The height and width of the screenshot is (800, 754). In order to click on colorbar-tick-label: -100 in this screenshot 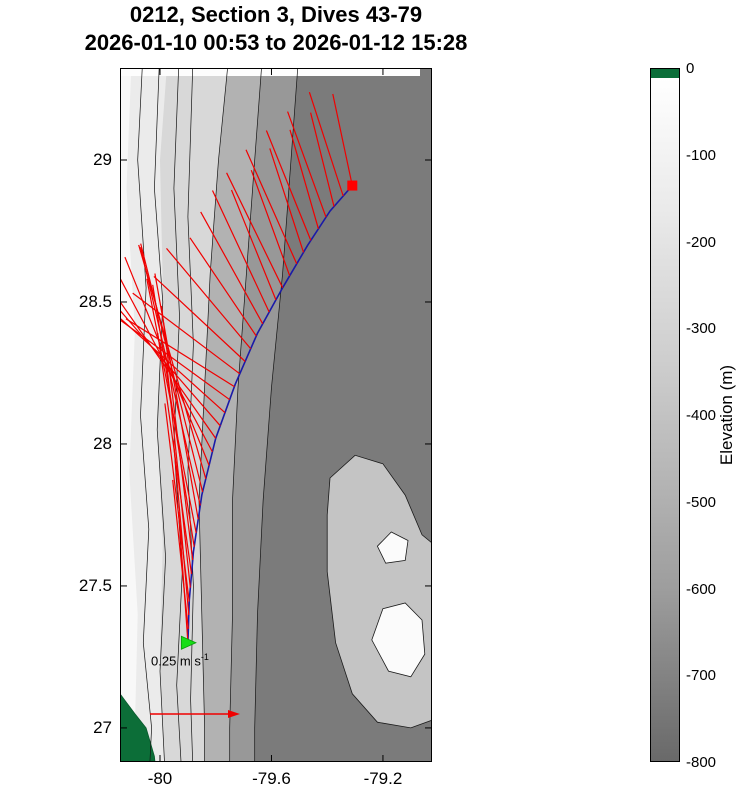, I will do `click(701, 155)`.